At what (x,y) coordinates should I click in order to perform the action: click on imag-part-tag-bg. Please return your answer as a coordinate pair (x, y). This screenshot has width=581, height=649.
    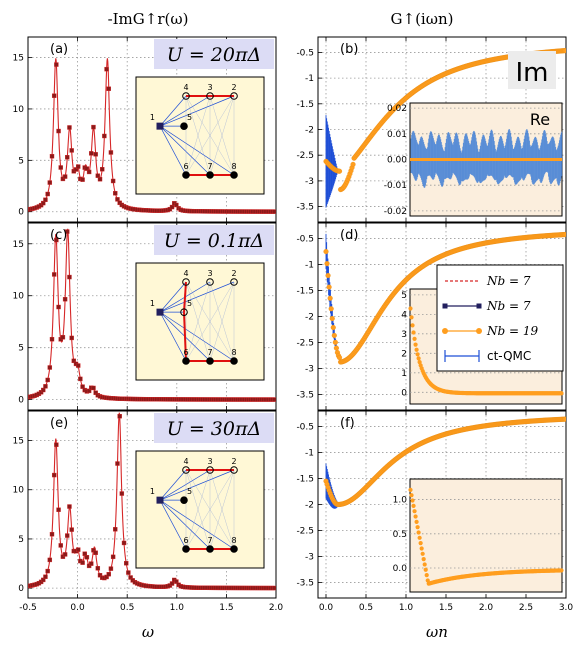
    Looking at the image, I should click on (532, 70).